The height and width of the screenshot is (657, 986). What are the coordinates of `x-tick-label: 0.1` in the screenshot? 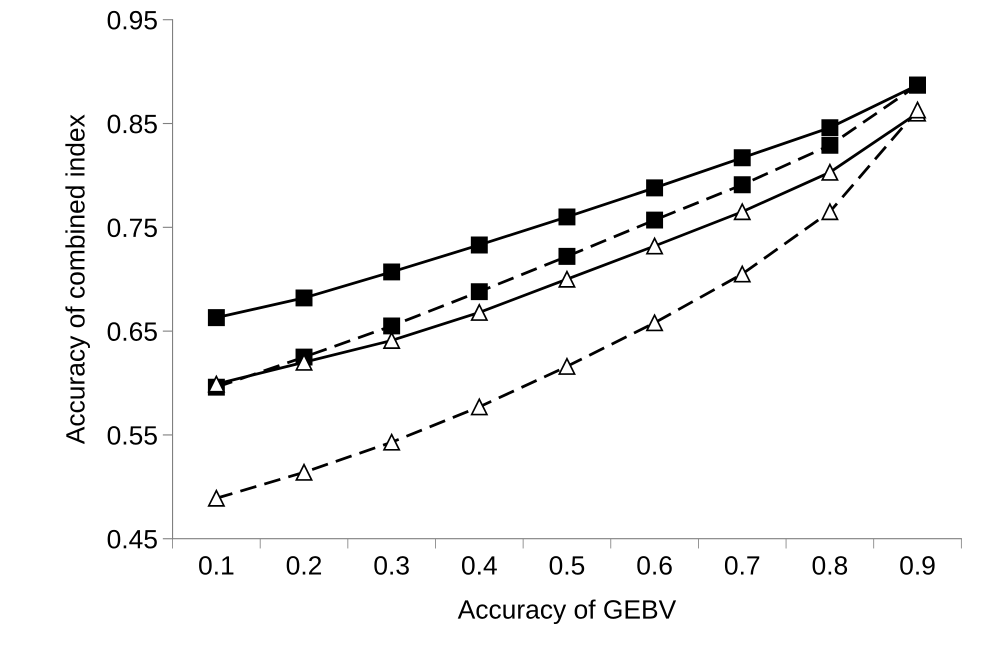 It's located at (216, 565).